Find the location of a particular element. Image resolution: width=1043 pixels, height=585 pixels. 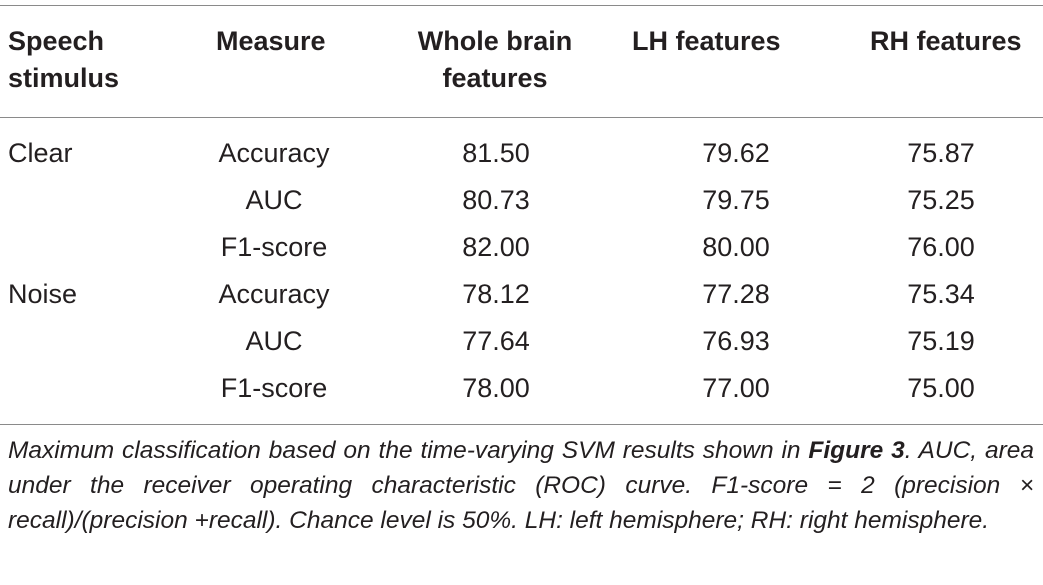

header-speech-stimulus-line2: stimulus is located at coordinates (64, 78).